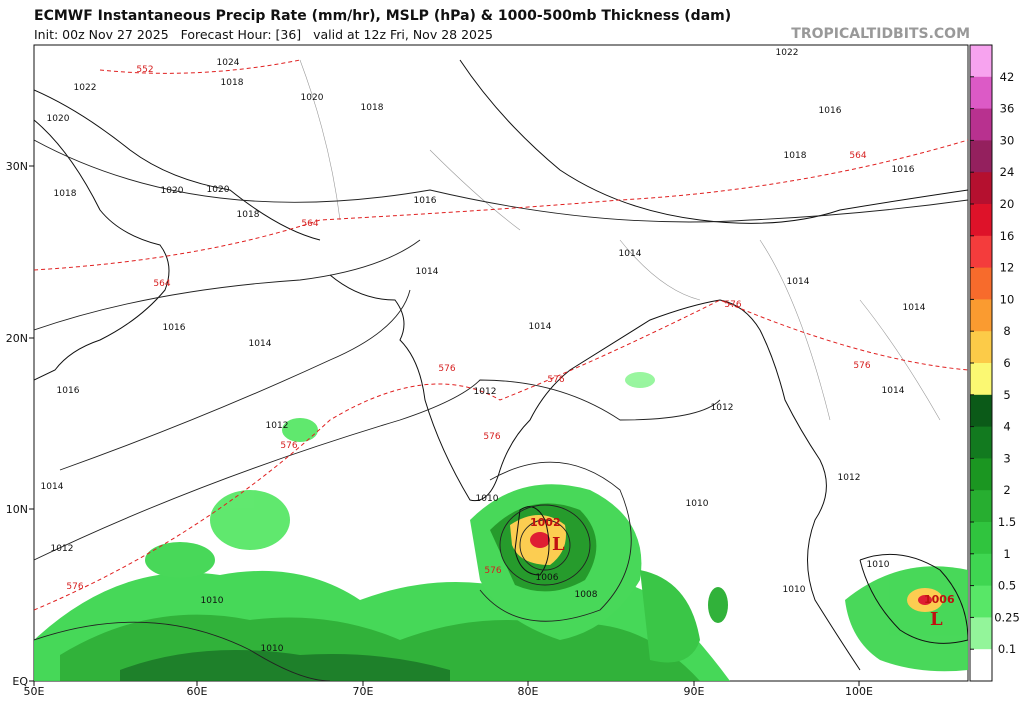 The image size is (1024, 701). Describe the element at coordinates (1006, 490) in the screenshot. I see `colorbar-label: 2` at that location.